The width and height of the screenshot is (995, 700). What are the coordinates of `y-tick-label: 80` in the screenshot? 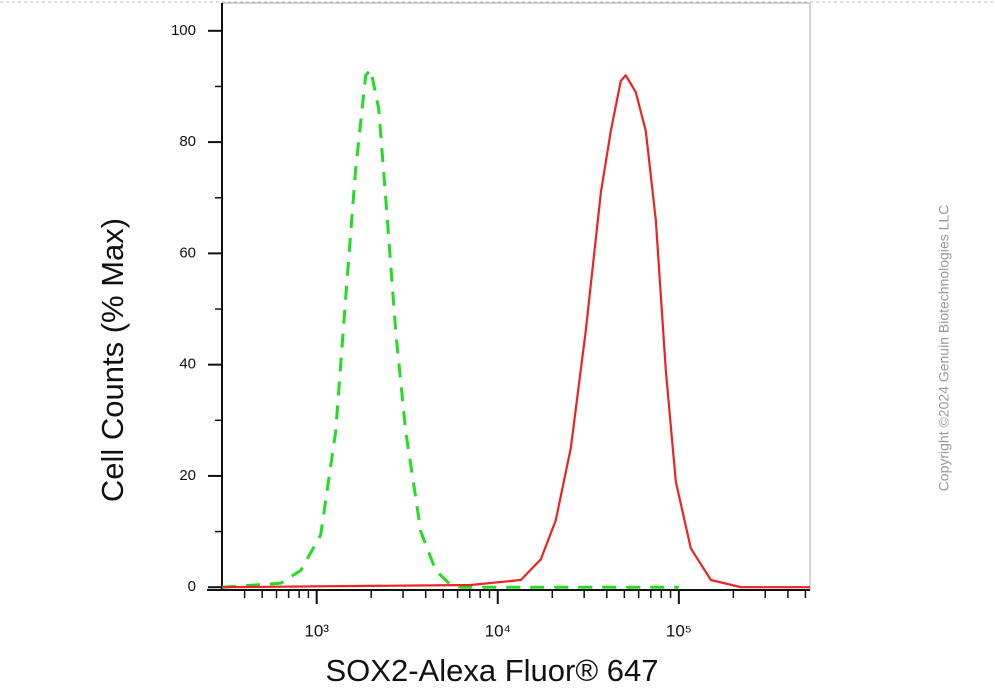 It's located at (187, 141).